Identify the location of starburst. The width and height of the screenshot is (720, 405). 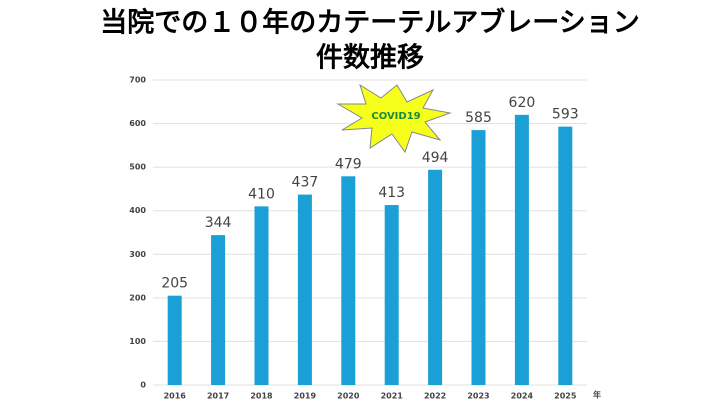
(394, 118).